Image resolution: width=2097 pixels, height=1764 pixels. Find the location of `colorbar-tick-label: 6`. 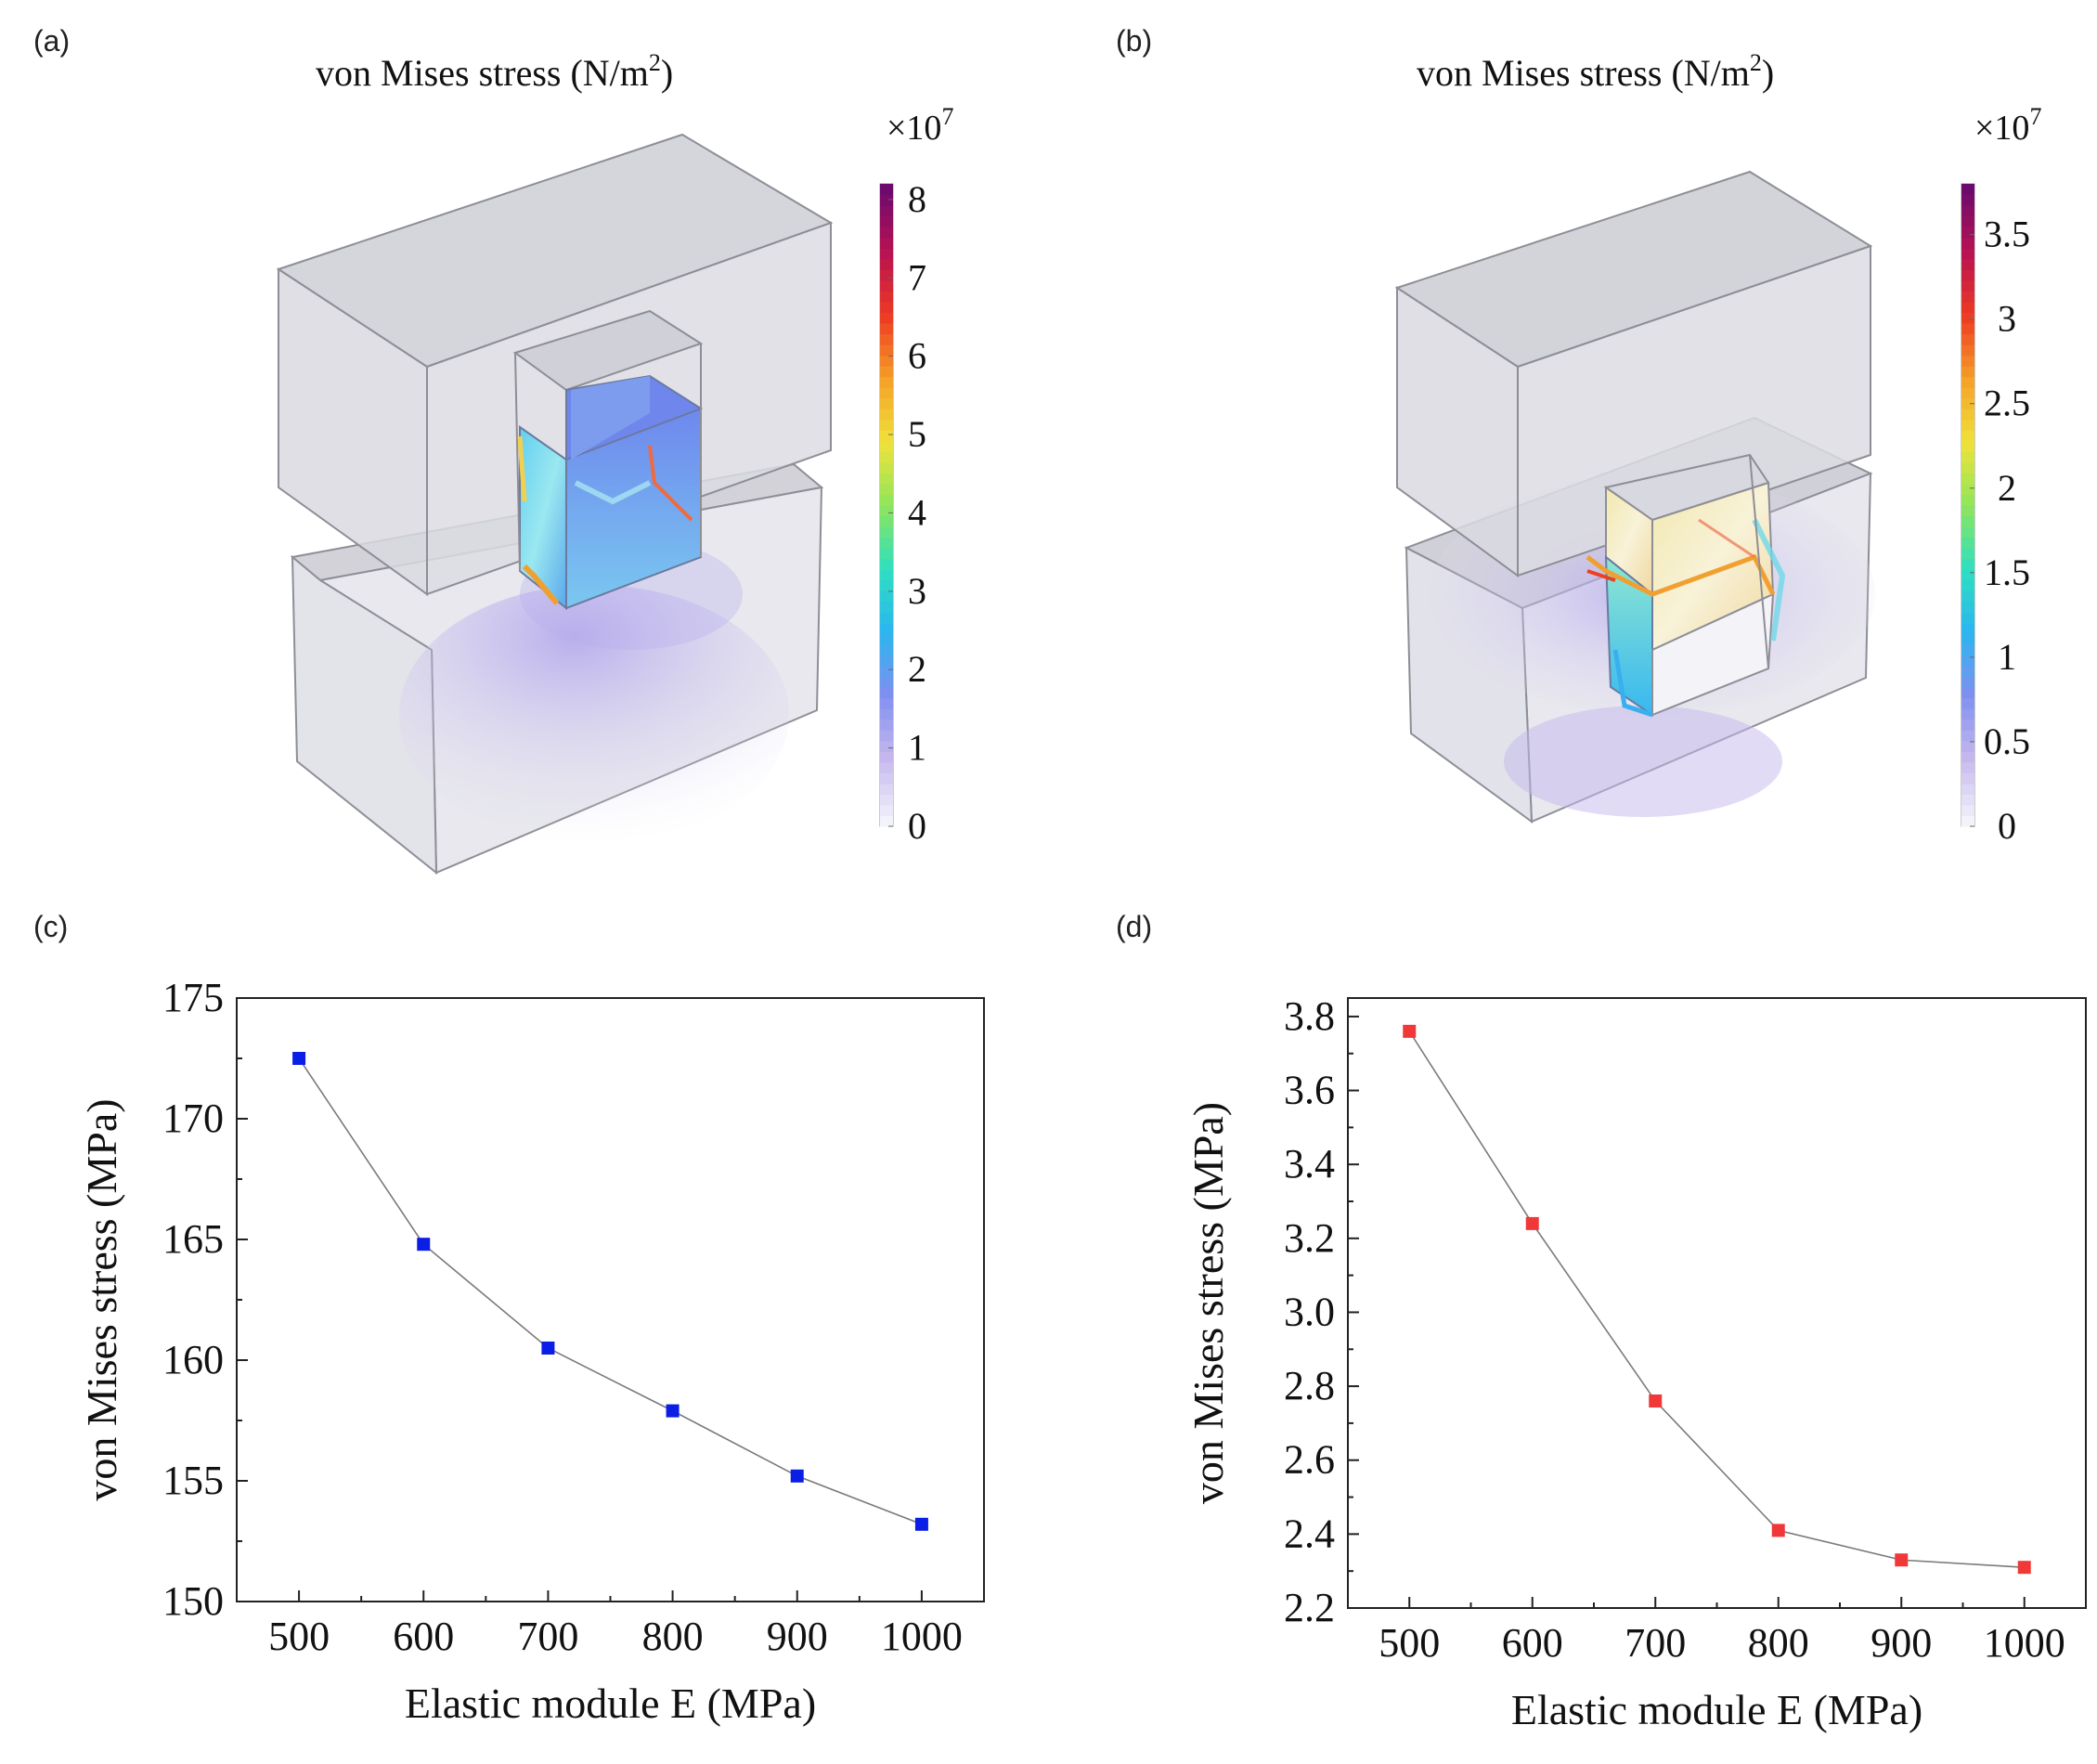

colorbar-tick-label: 6 is located at coordinates (917, 356).